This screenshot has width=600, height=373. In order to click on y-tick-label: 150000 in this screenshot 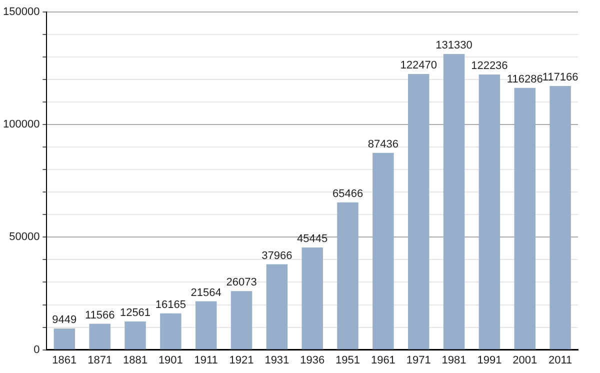, I will do `click(21, 12)`.